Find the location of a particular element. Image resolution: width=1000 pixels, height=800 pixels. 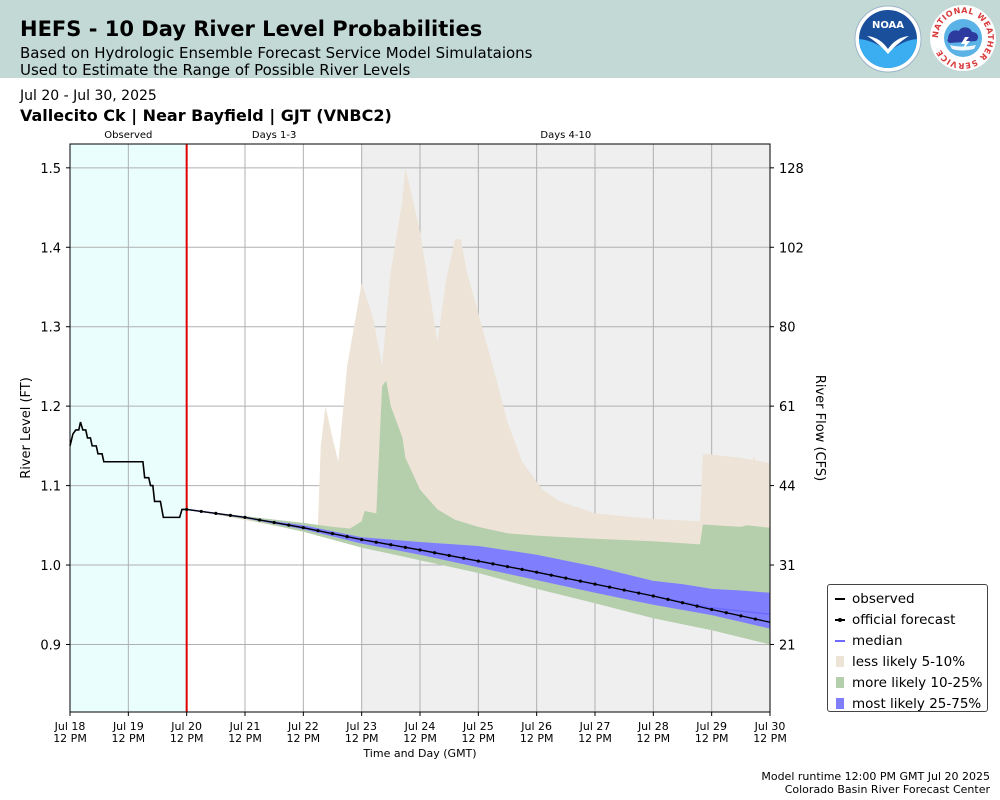

y-tick-label: 1.5 is located at coordinates (50, 169).